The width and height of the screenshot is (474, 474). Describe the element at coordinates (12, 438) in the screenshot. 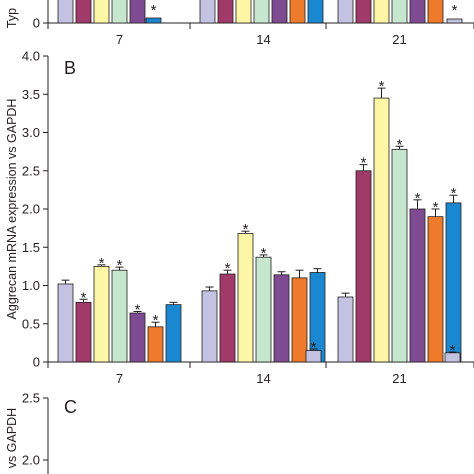

I see `y-axis-label: vs GAPDH` at that location.